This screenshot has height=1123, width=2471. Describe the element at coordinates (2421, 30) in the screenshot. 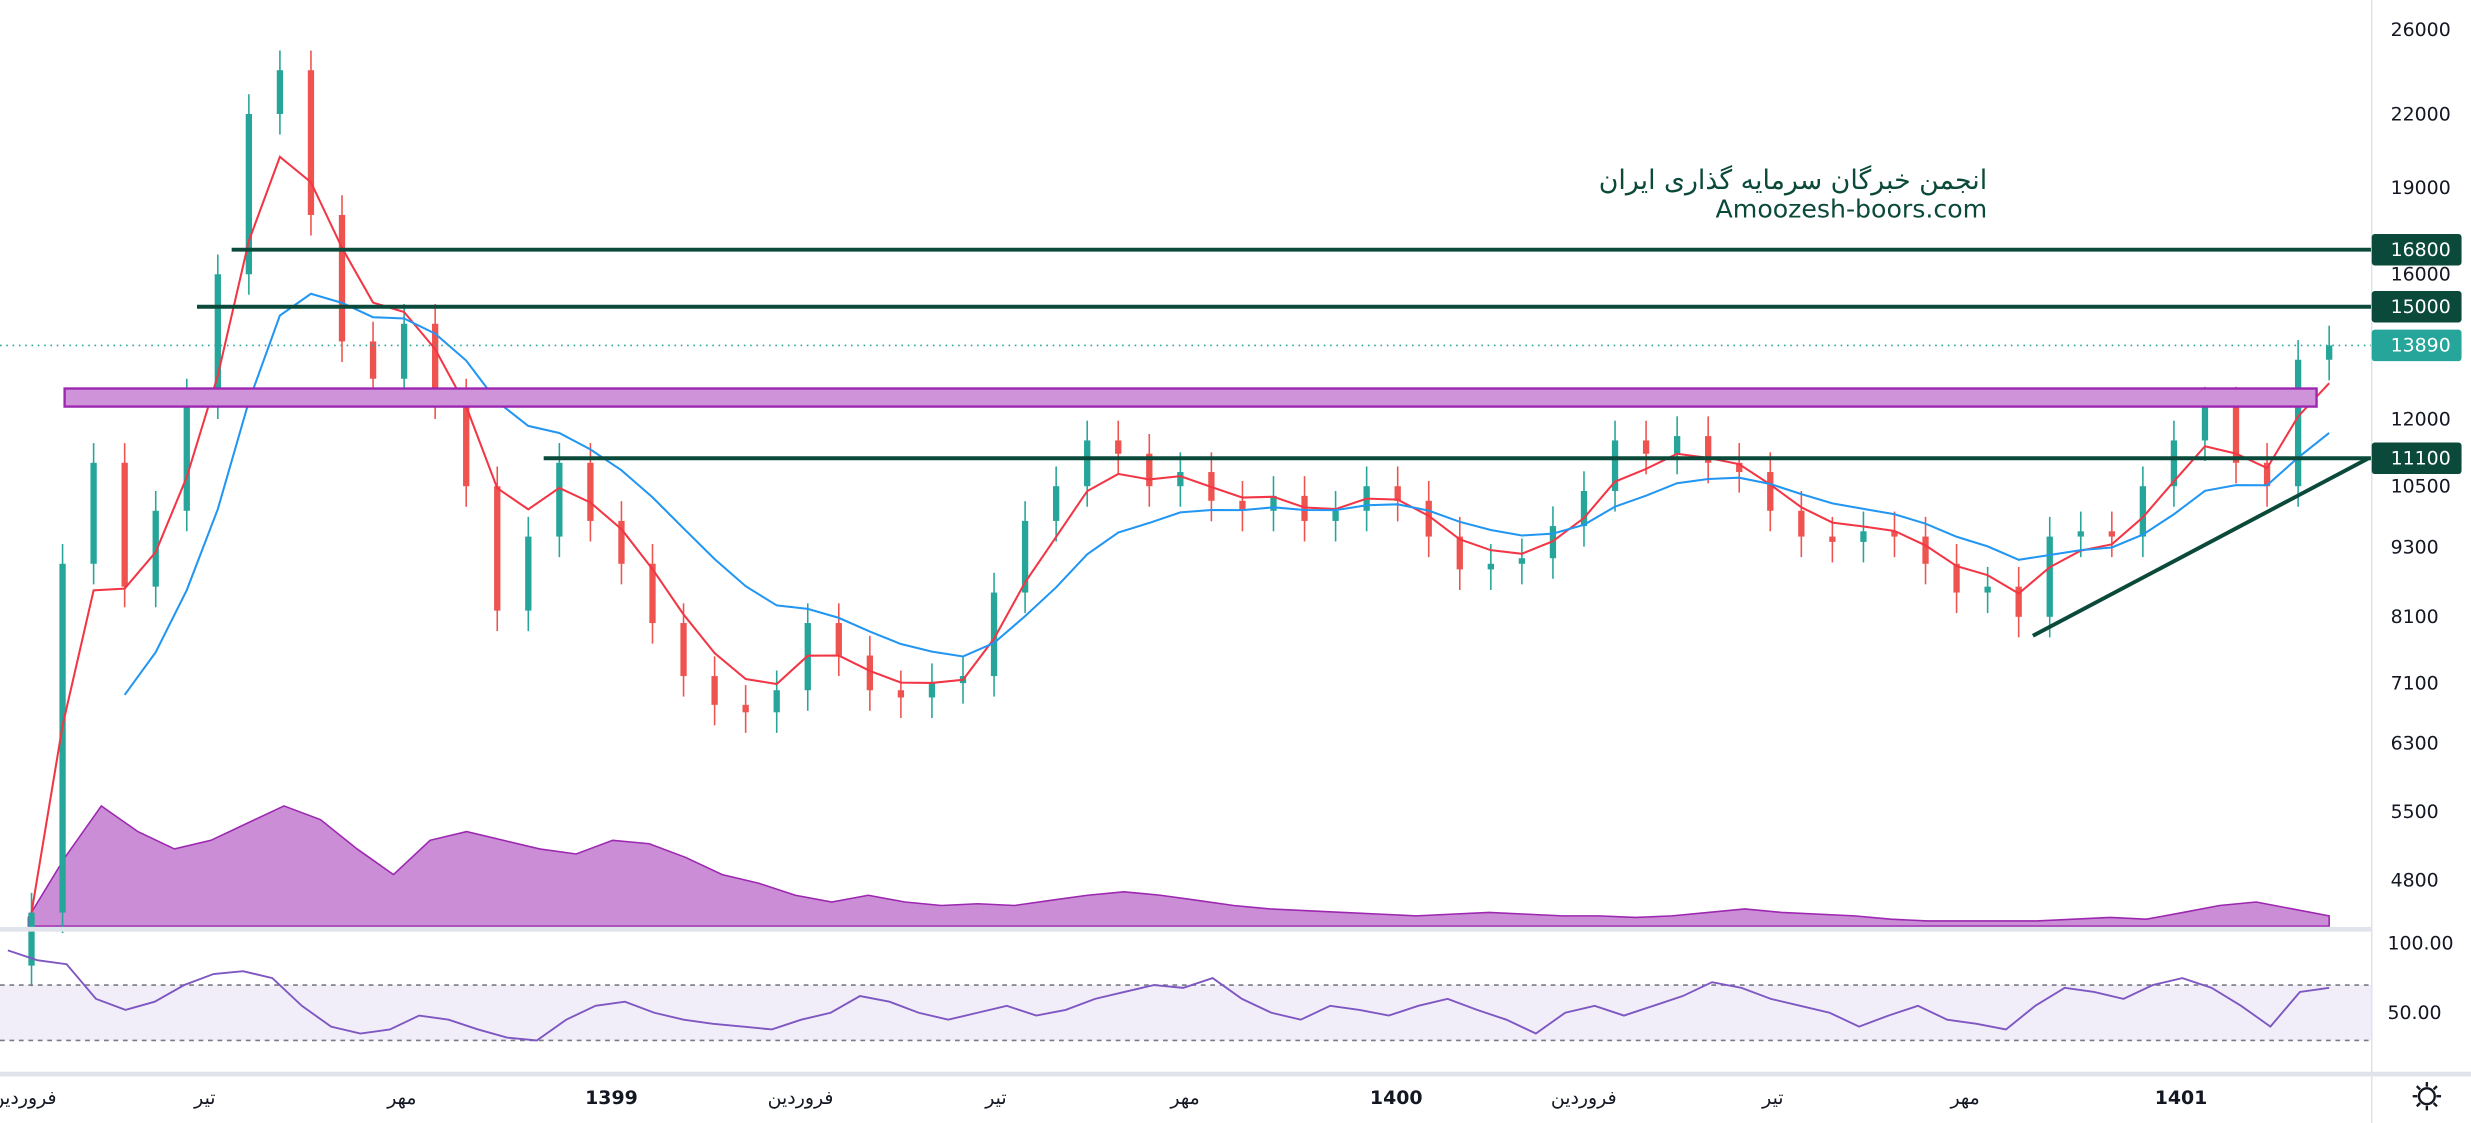

I see `price-tick-label: 26000` at that location.